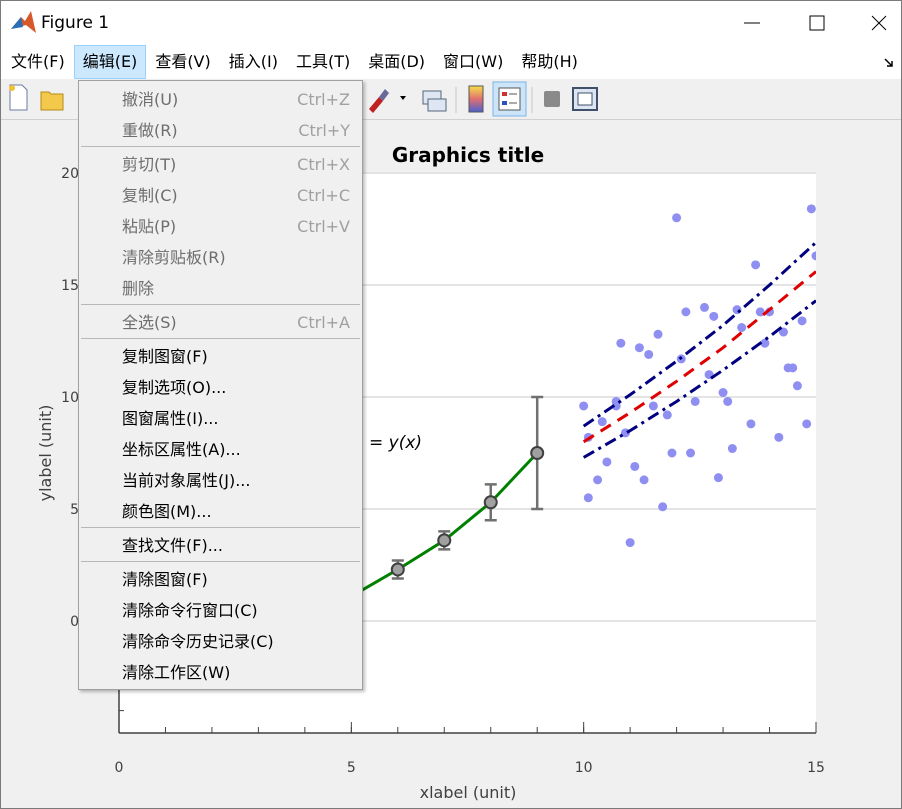  I want to click on menu-item-label: 清除命令历史记录(C), so click(198, 641).